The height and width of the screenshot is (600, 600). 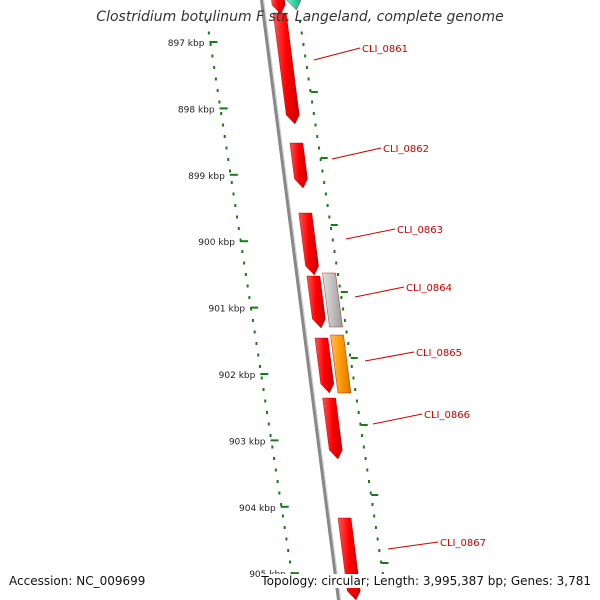 What do you see at coordinates (237, 376) in the screenshot?
I see `kbp-tick-label: 902 kbp` at bounding box center [237, 376].